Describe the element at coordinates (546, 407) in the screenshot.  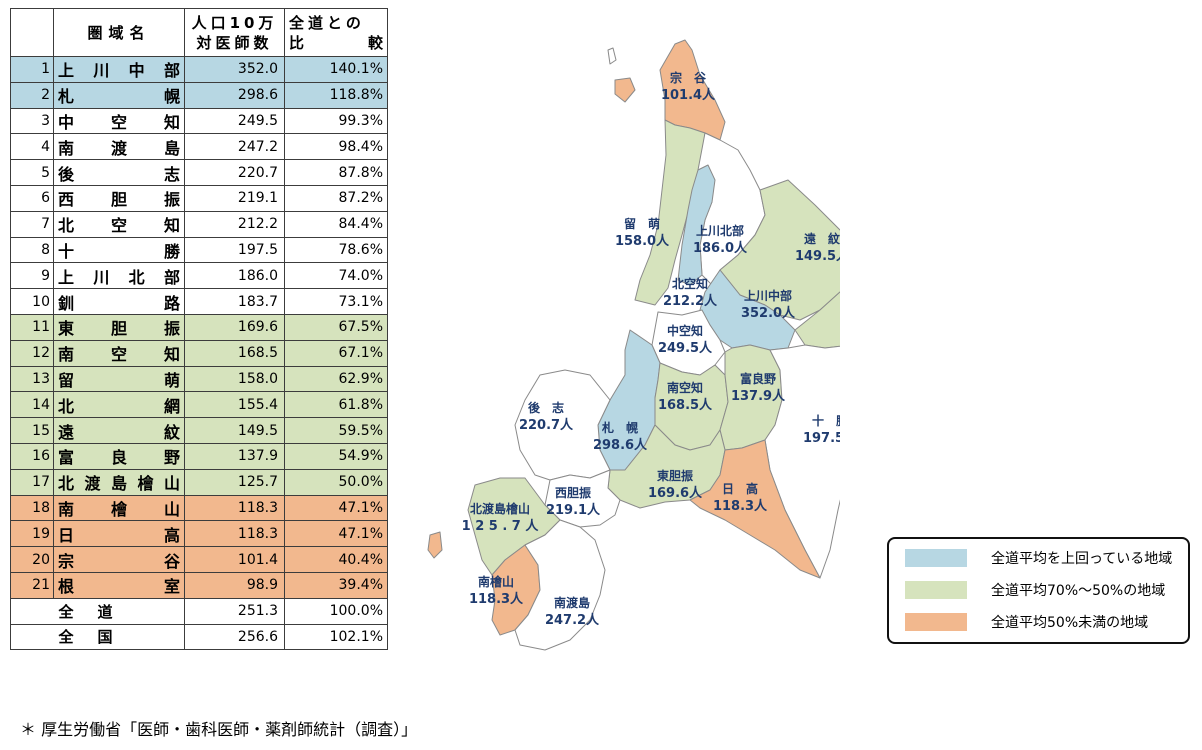
I see `map-region-name: 後 志` at that location.